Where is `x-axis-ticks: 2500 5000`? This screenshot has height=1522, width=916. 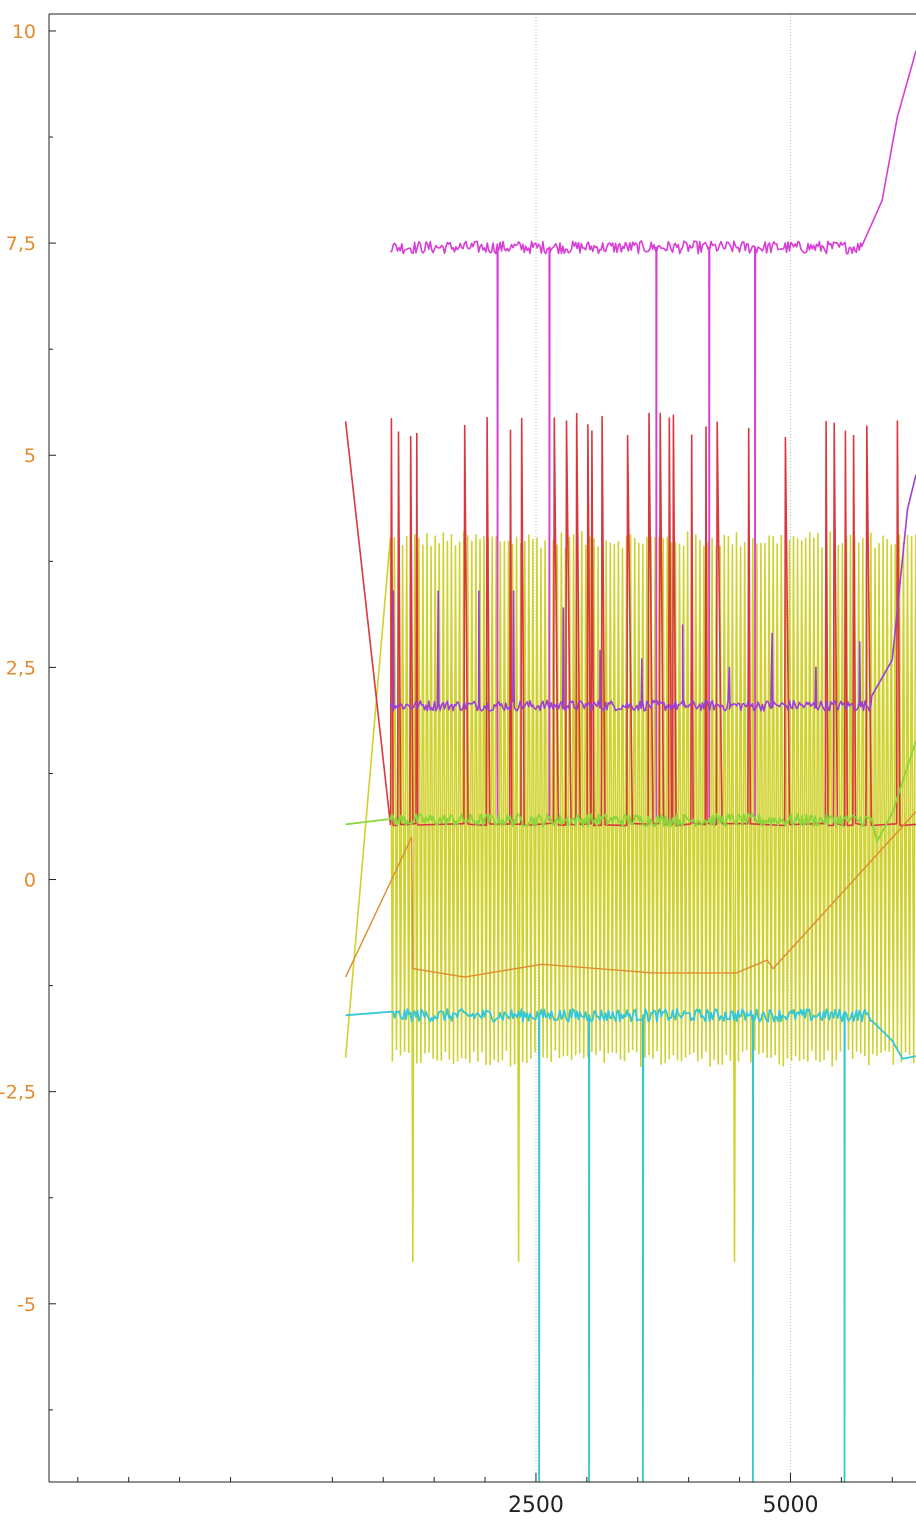
x-axis-ticks: 2500 5000 is located at coordinates (485, 1495).